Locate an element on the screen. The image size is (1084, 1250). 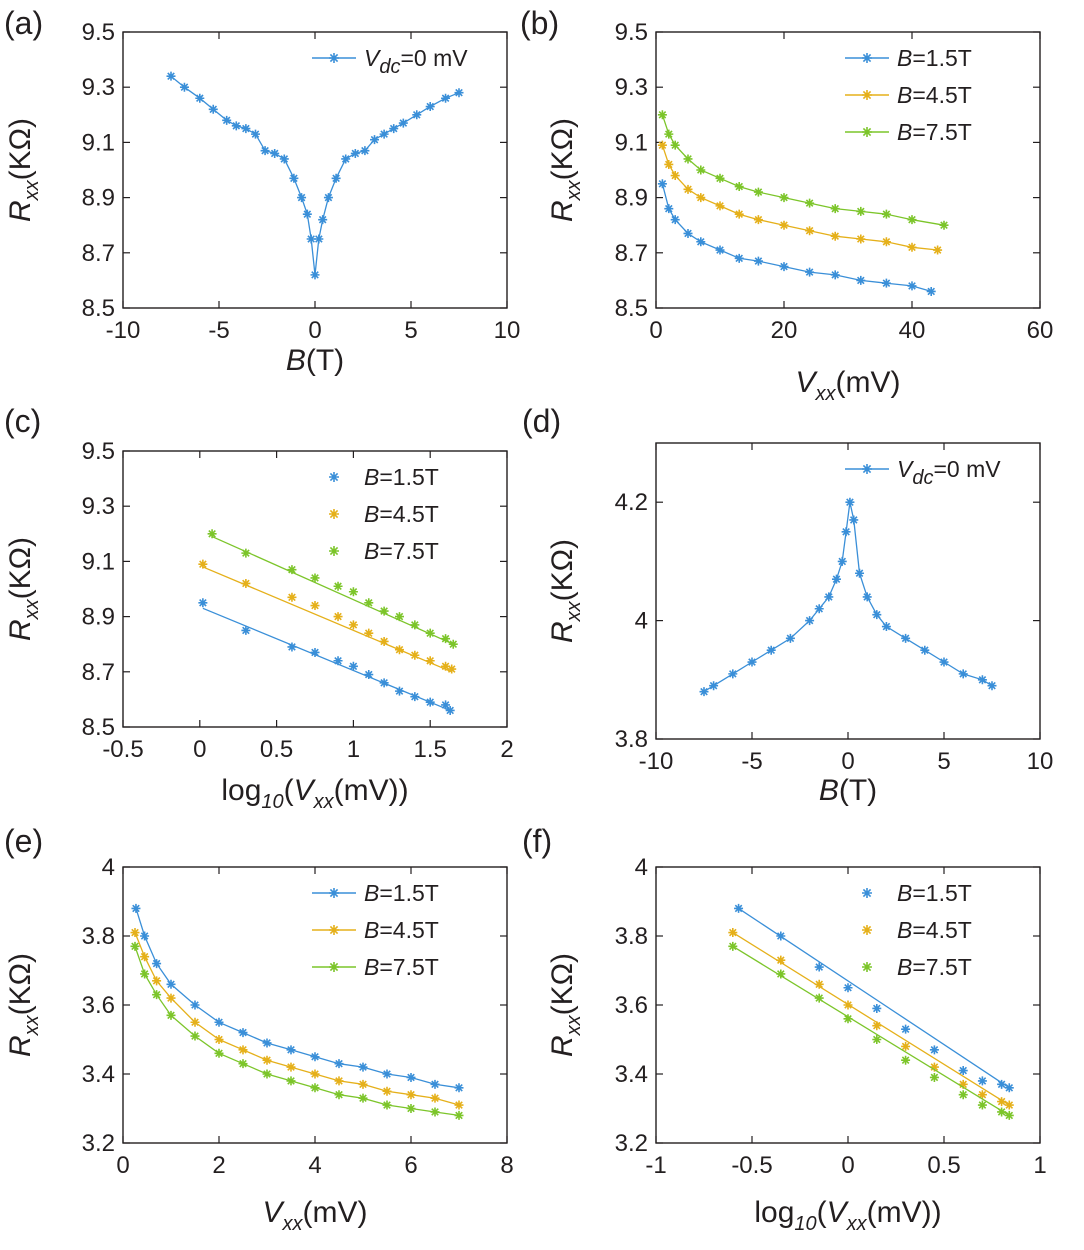
x-axis-title: log10(Vxx(mV)) is located at coordinates (314, 793).